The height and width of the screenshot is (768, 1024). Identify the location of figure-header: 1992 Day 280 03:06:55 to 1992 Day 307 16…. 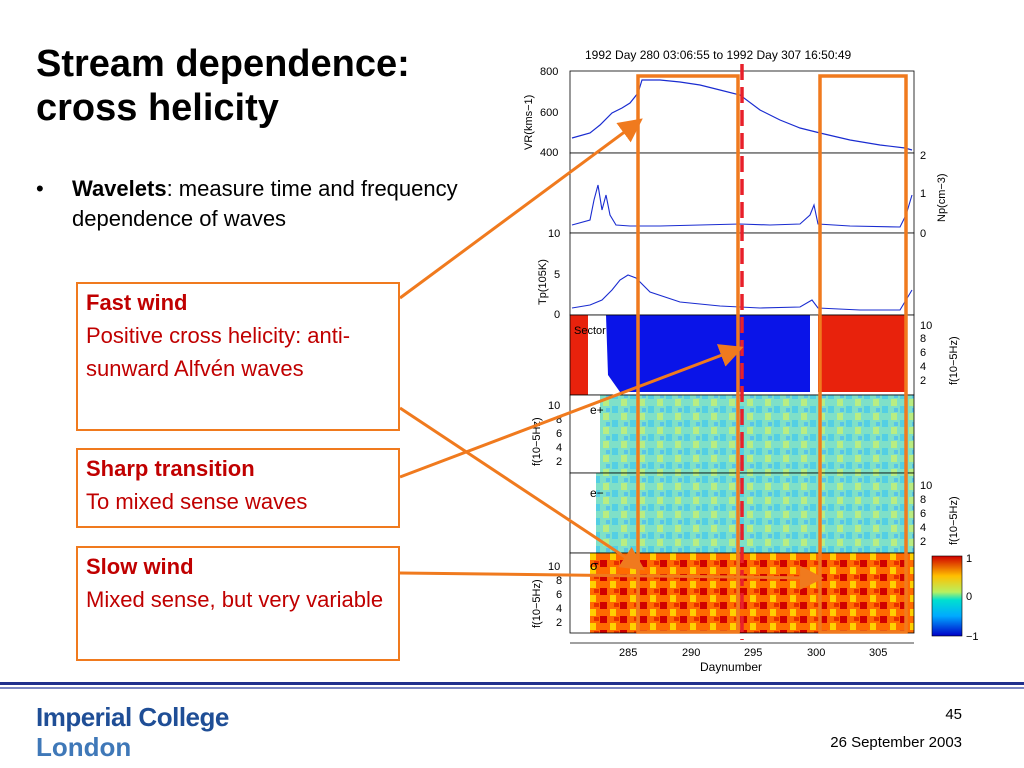
(718, 55).